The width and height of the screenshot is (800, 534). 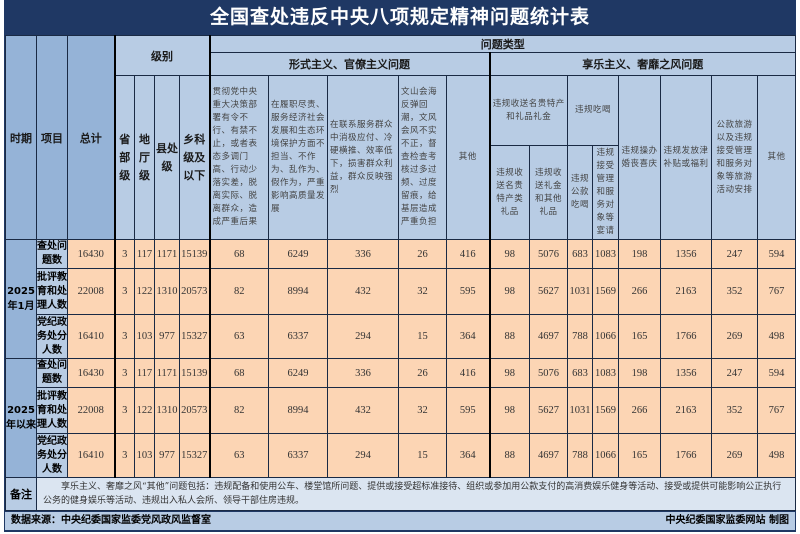 I want to click on value-cell: 6249, so click(x=298, y=373).